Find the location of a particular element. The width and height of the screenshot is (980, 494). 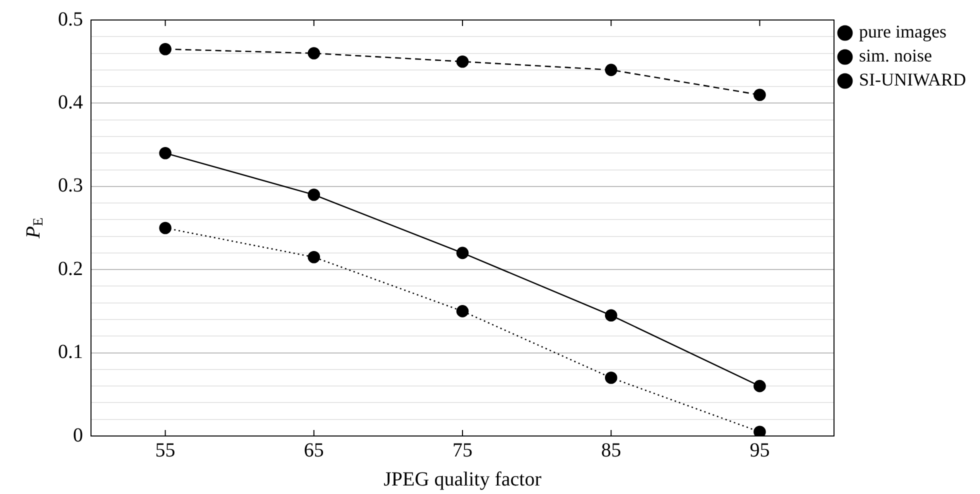

legend-label: pure images is located at coordinates (902, 32).